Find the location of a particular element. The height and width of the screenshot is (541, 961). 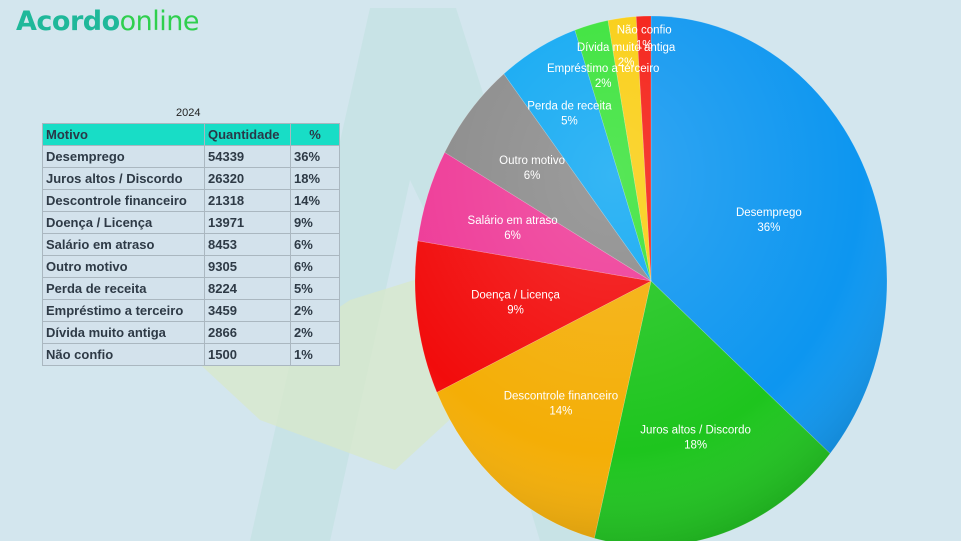

table-row: Perda de receita 8224 5% is located at coordinates (191, 288).